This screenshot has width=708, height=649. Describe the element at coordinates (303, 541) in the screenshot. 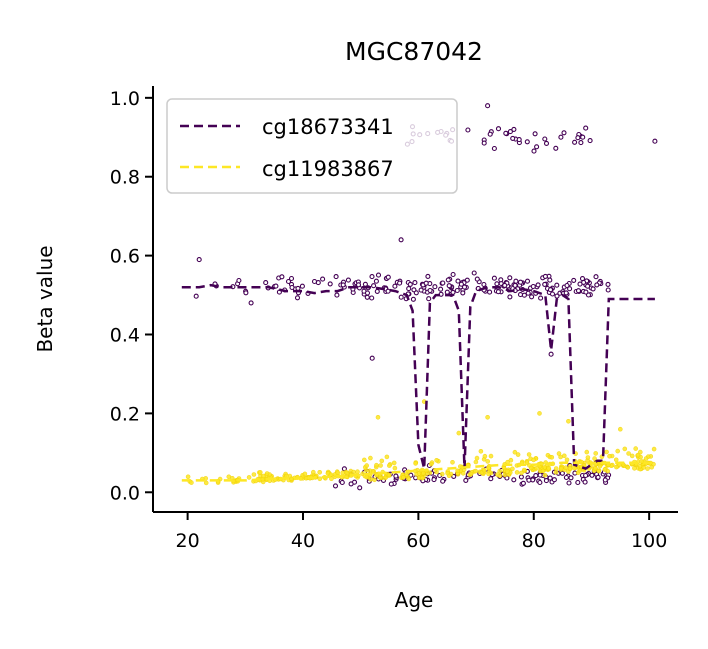

I see `x-tick-label: 40` at that location.